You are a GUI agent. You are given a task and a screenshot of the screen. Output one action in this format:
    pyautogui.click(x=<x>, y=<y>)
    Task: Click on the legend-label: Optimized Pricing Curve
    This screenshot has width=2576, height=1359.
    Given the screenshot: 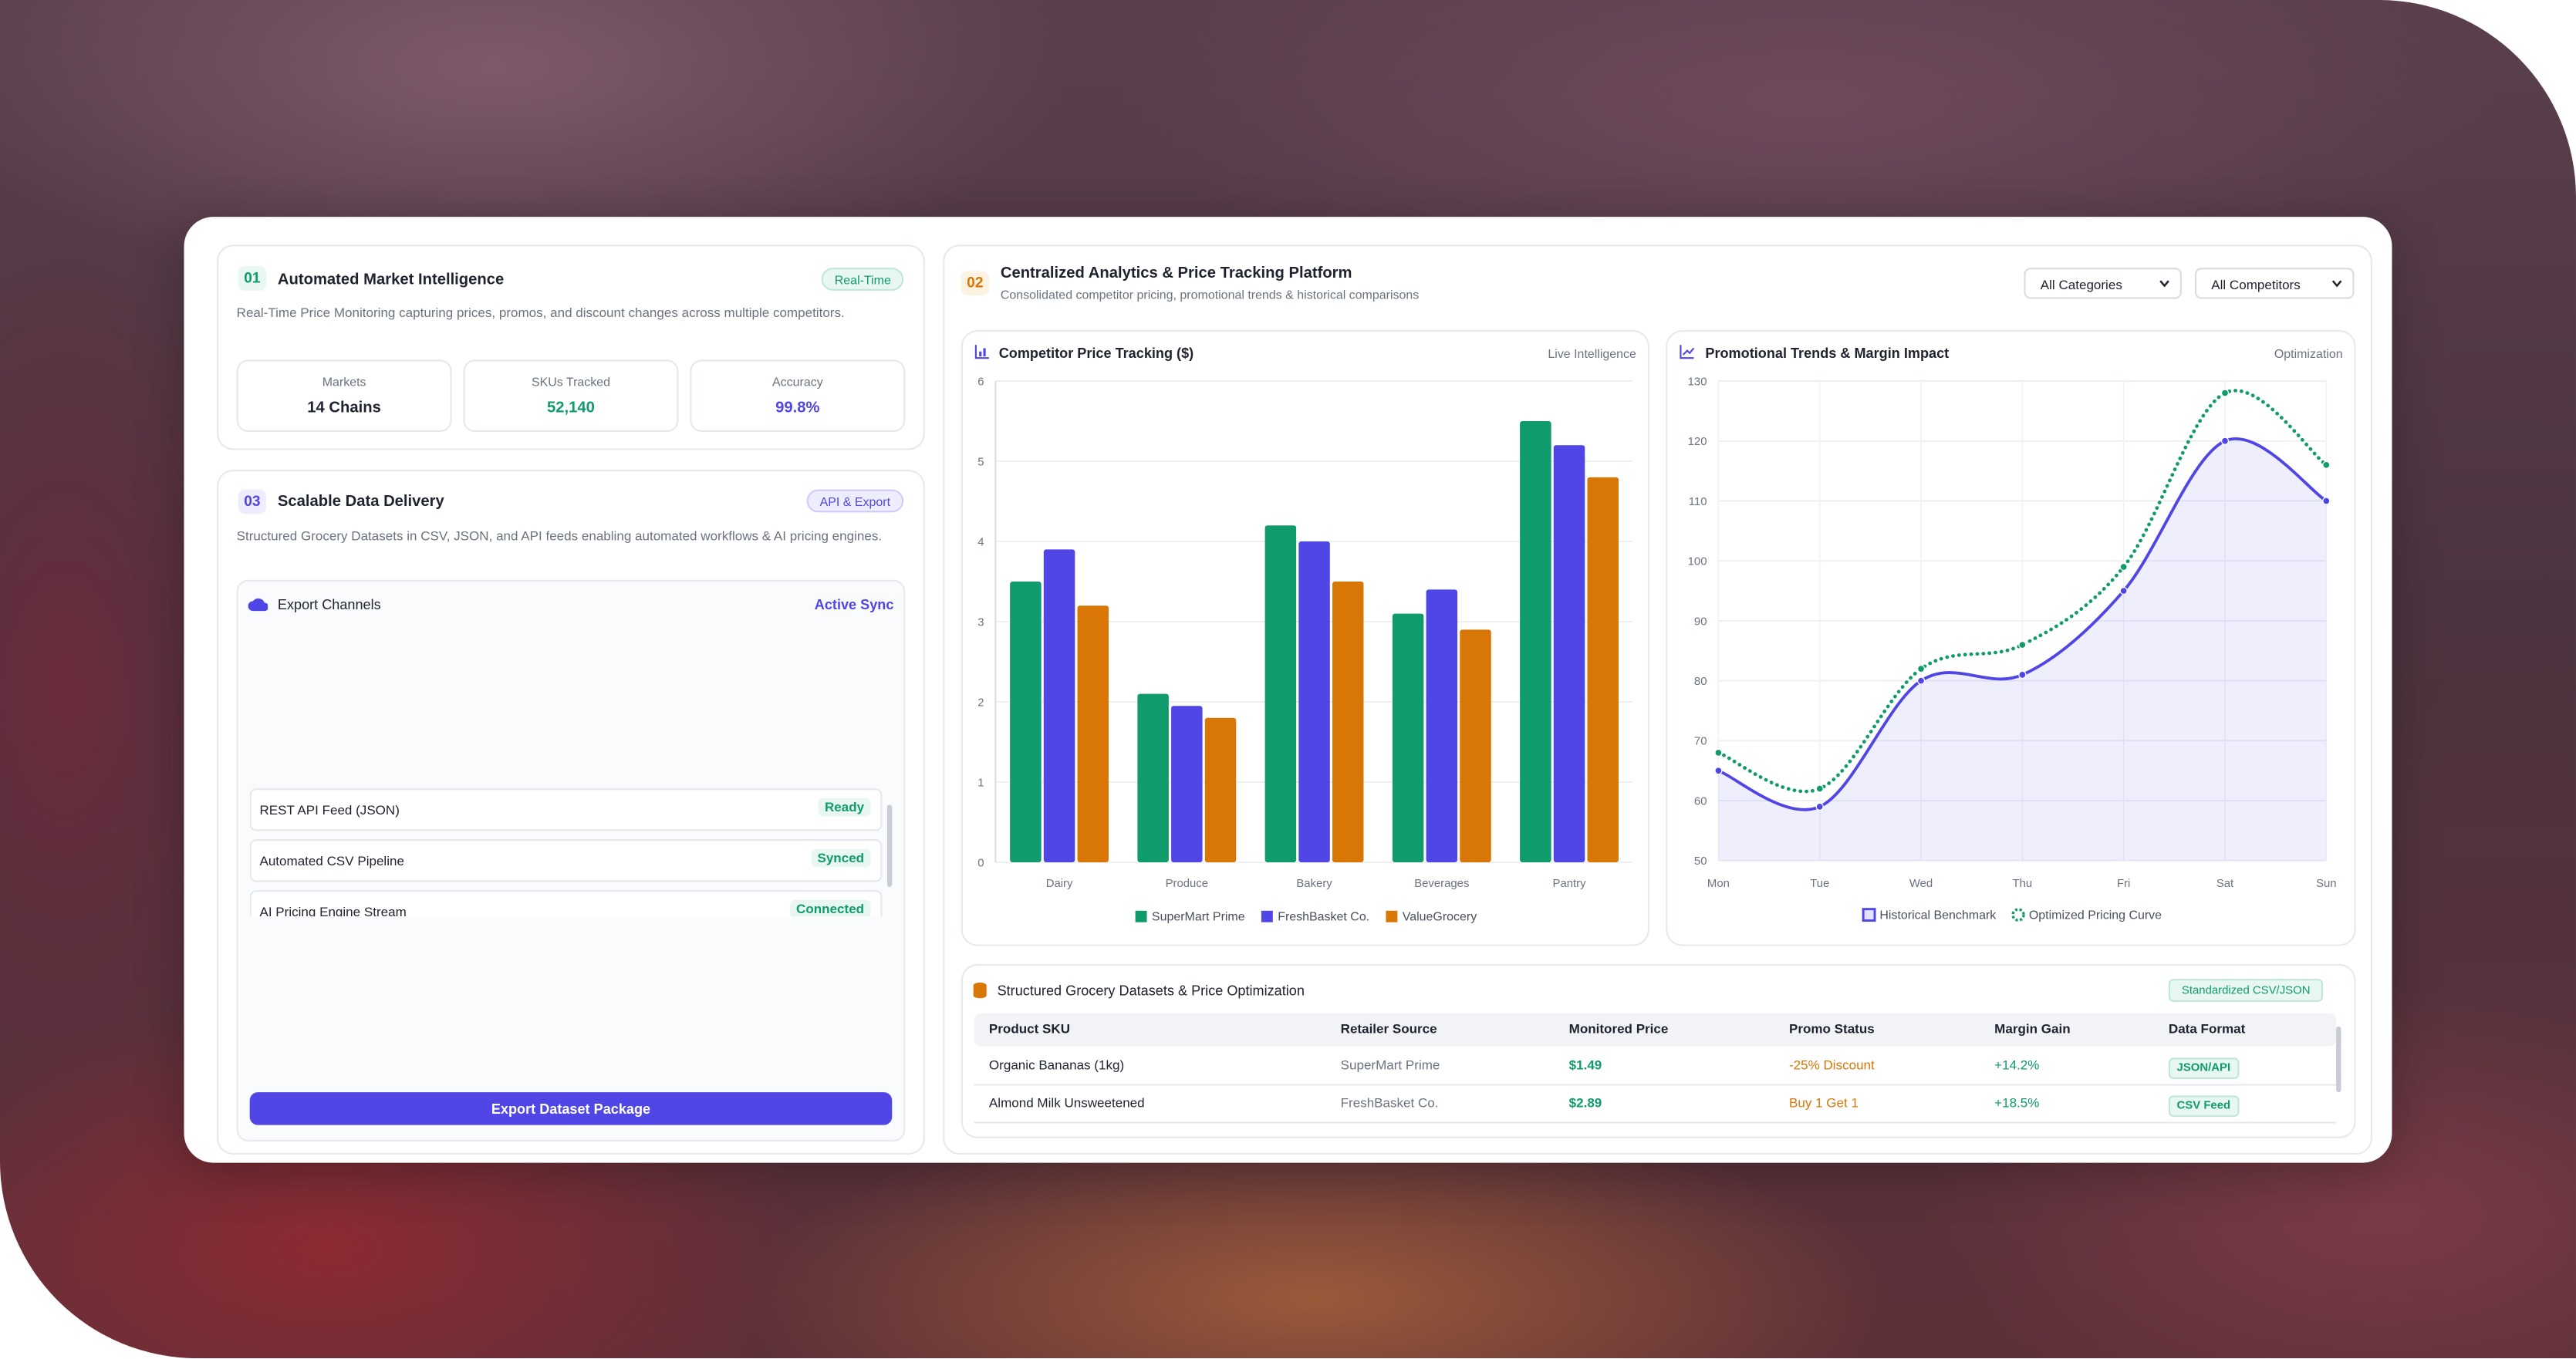 What is the action you would take?
    pyautogui.click(x=2095, y=915)
    